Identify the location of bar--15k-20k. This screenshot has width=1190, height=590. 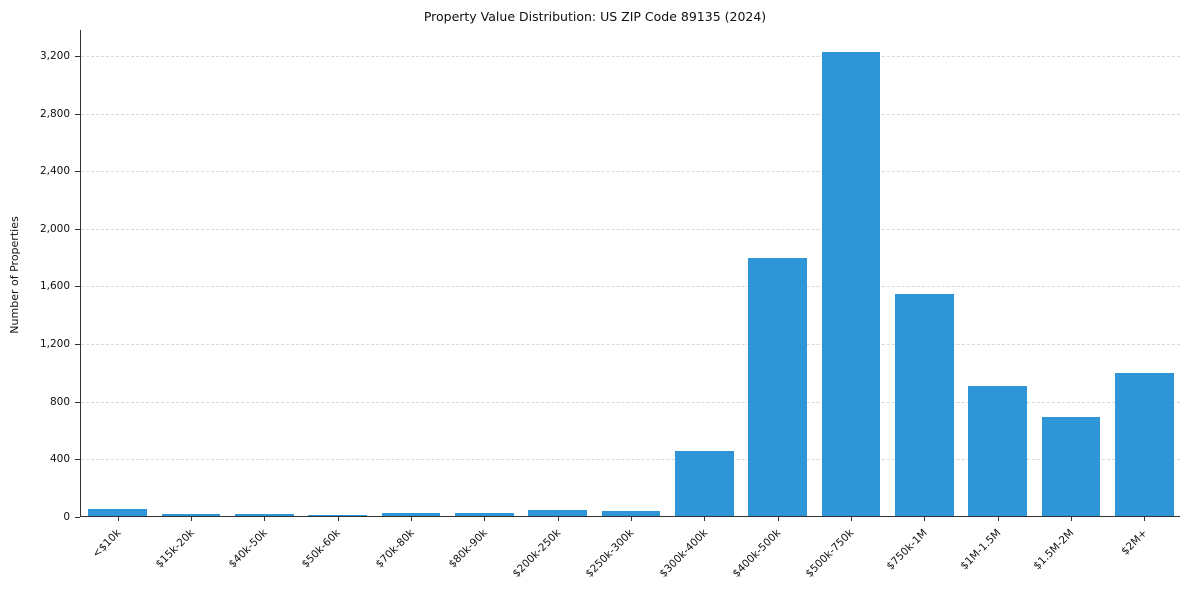
(191, 514).